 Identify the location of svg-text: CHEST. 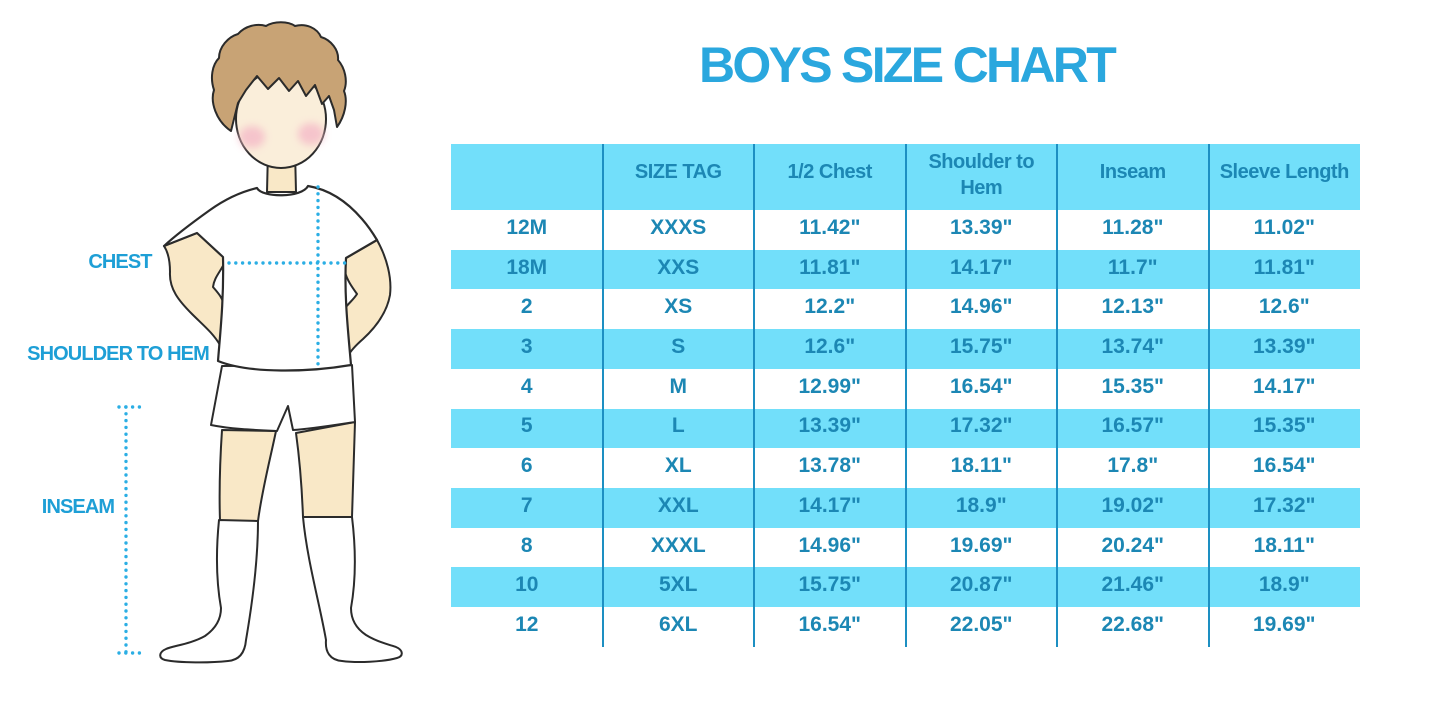
(120, 262).